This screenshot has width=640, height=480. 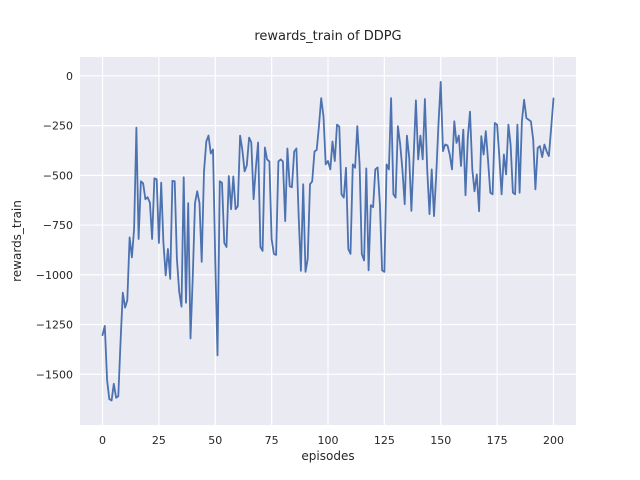 I want to click on x-axis-label: episodes, so click(x=328, y=456).